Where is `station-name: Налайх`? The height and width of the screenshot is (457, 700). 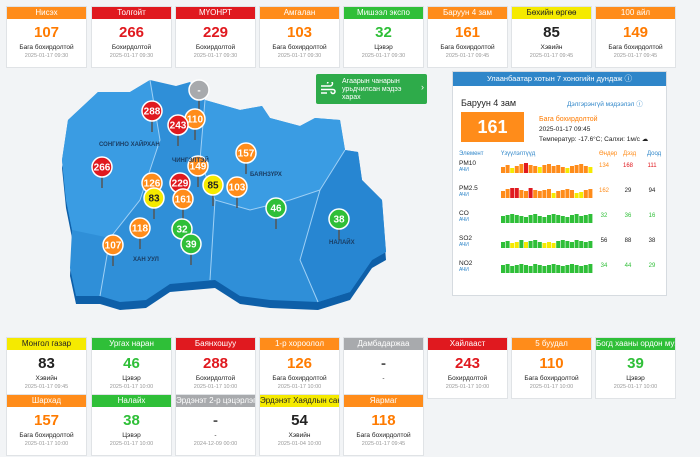
station-name: Налайх is located at coordinates (131, 401).